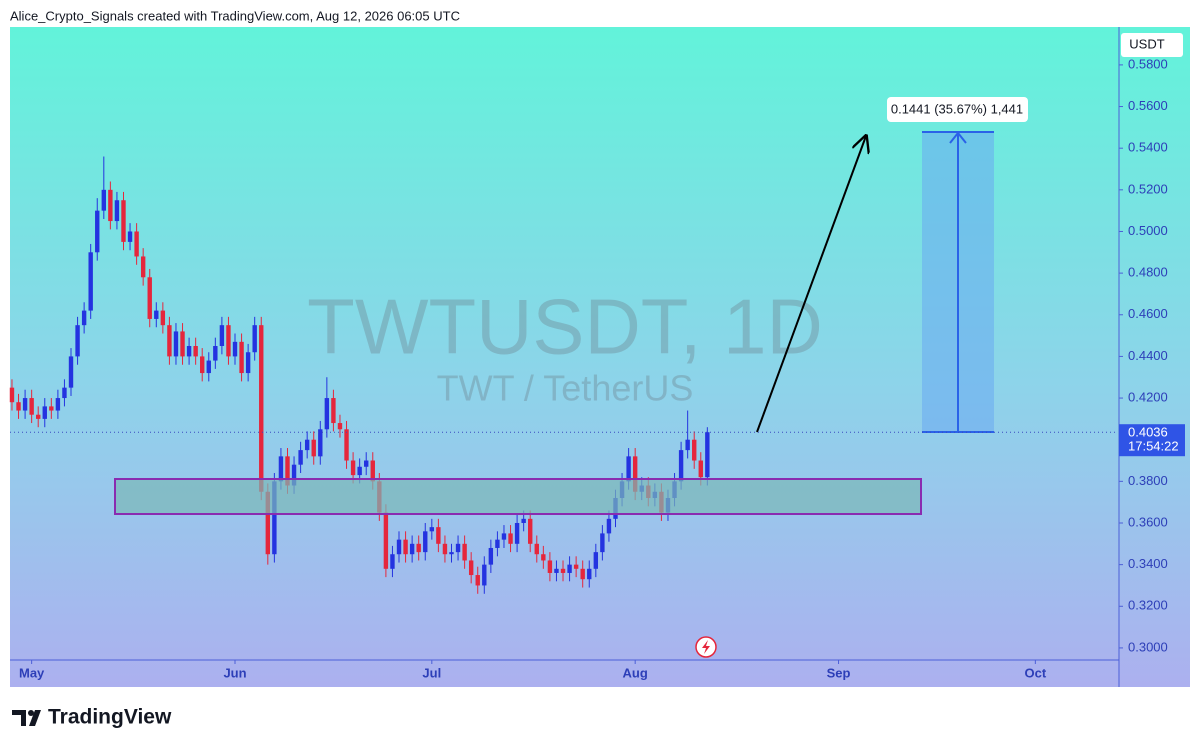 This screenshot has width=1200, height=747. Describe the element at coordinates (1148, 396) in the screenshot. I see `y-tick-label: 0.4200` at that location.